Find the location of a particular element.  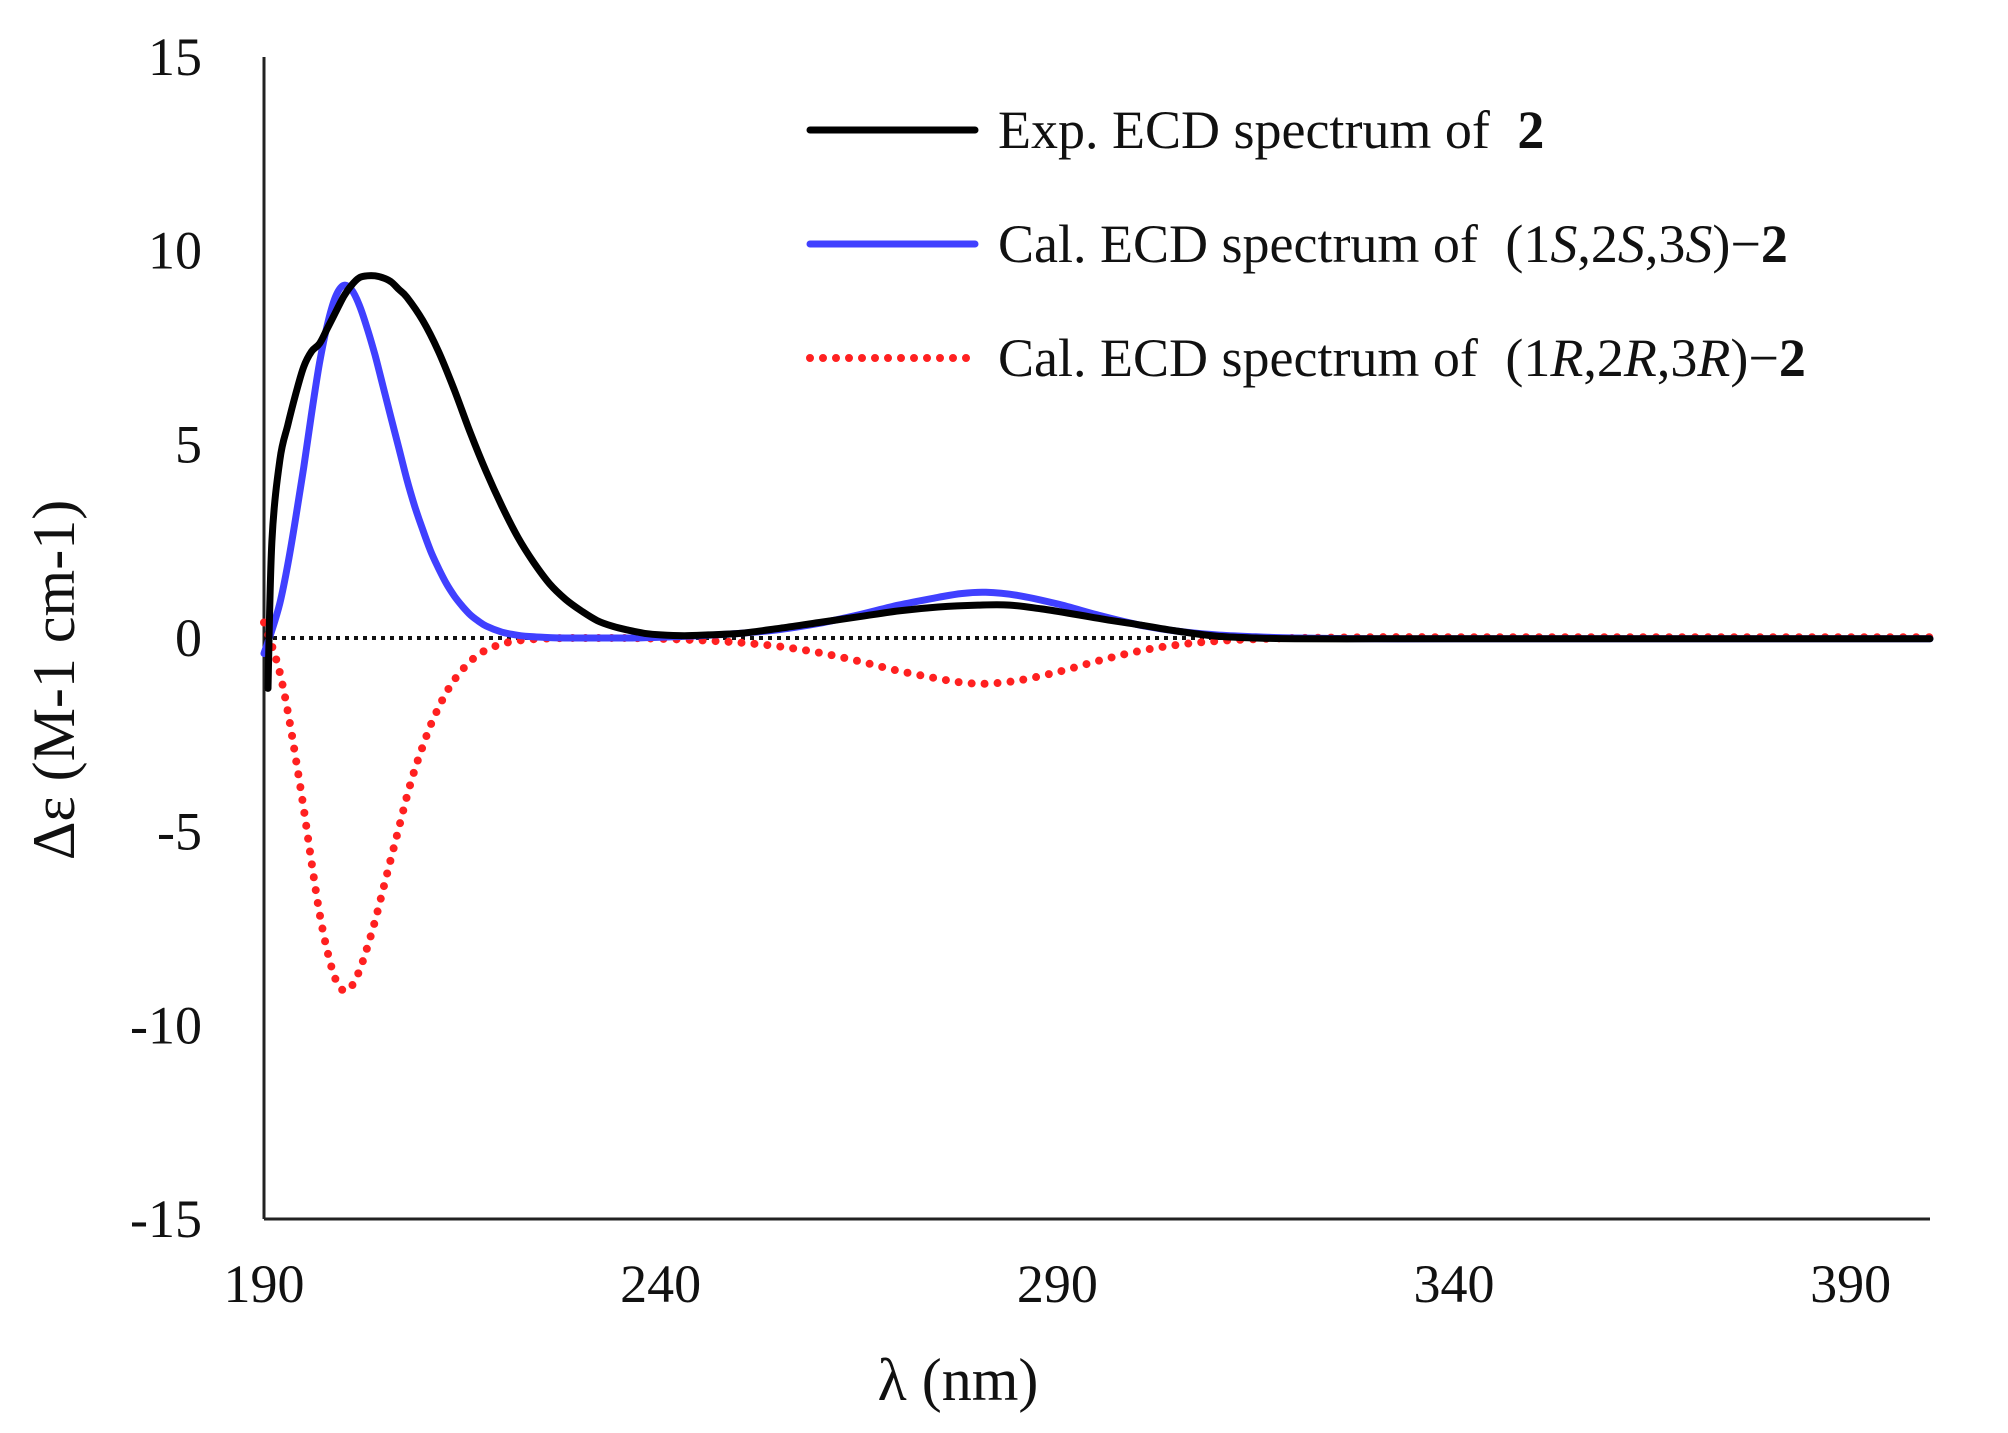

legend-label: Exp. ECD spectrum of 2 is located at coordinates (1271, 130).